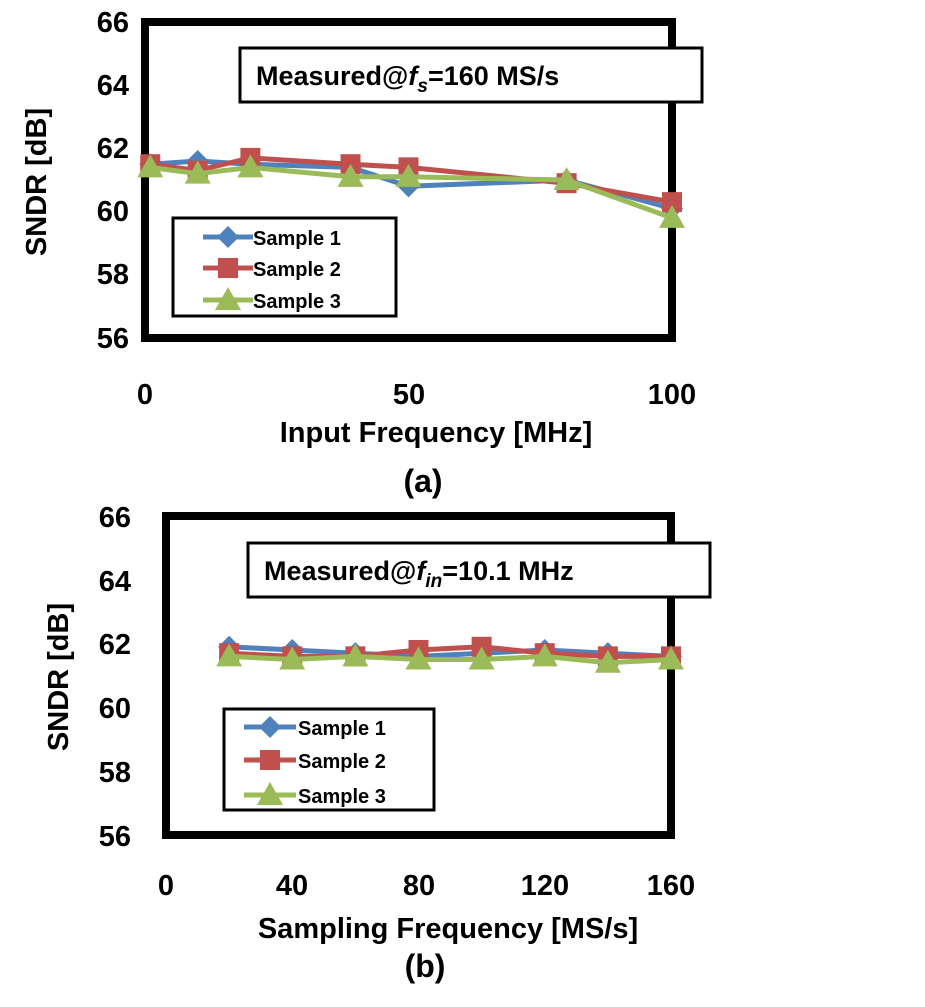 The height and width of the screenshot is (1007, 925). What do you see at coordinates (115, 518) in the screenshot?
I see `chart-b-ytick-66: 66` at bounding box center [115, 518].